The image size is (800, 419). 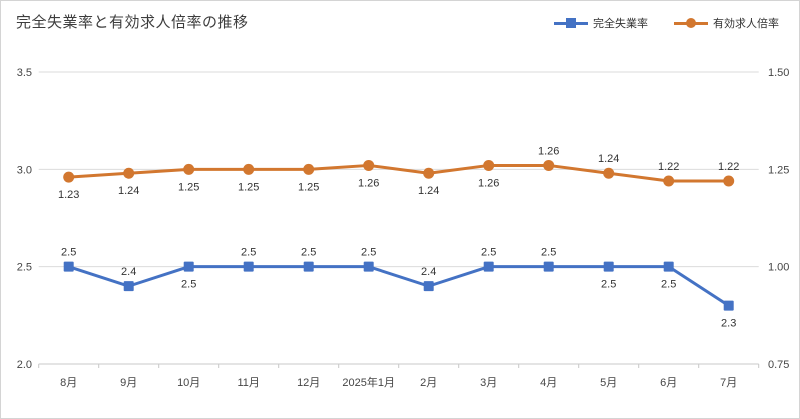 What do you see at coordinates (24, 268) in the screenshot?
I see `y-axis-left-tick-label: 2.5` at bounding box center [24, 268].